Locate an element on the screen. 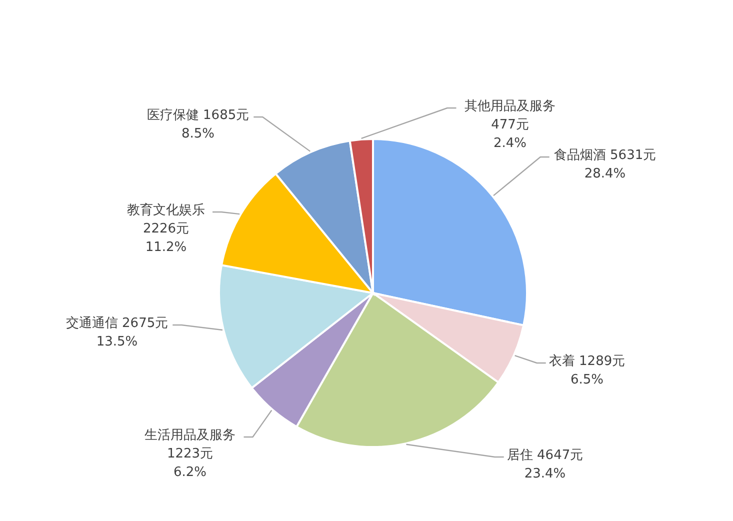 This screenshot has width=733, height=521. slice-label: 交通通信 2675元 13.5% is located at coordinates (117, 332).